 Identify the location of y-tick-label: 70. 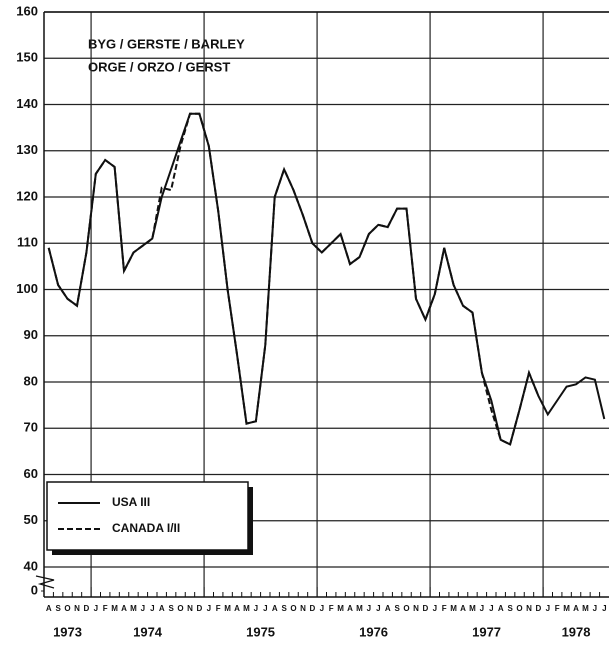
(31, 427).